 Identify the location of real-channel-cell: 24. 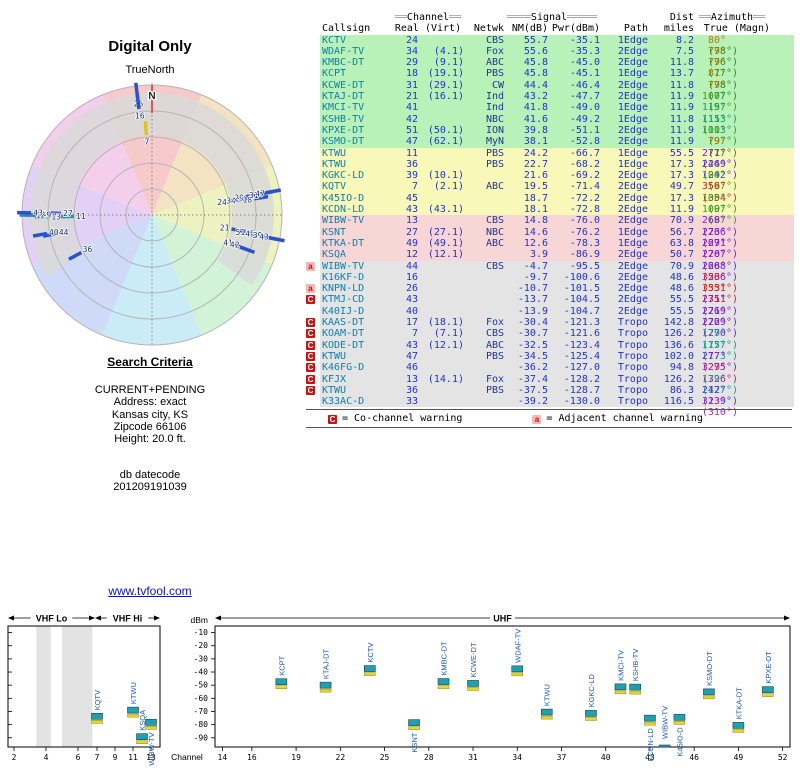
(411, 40).